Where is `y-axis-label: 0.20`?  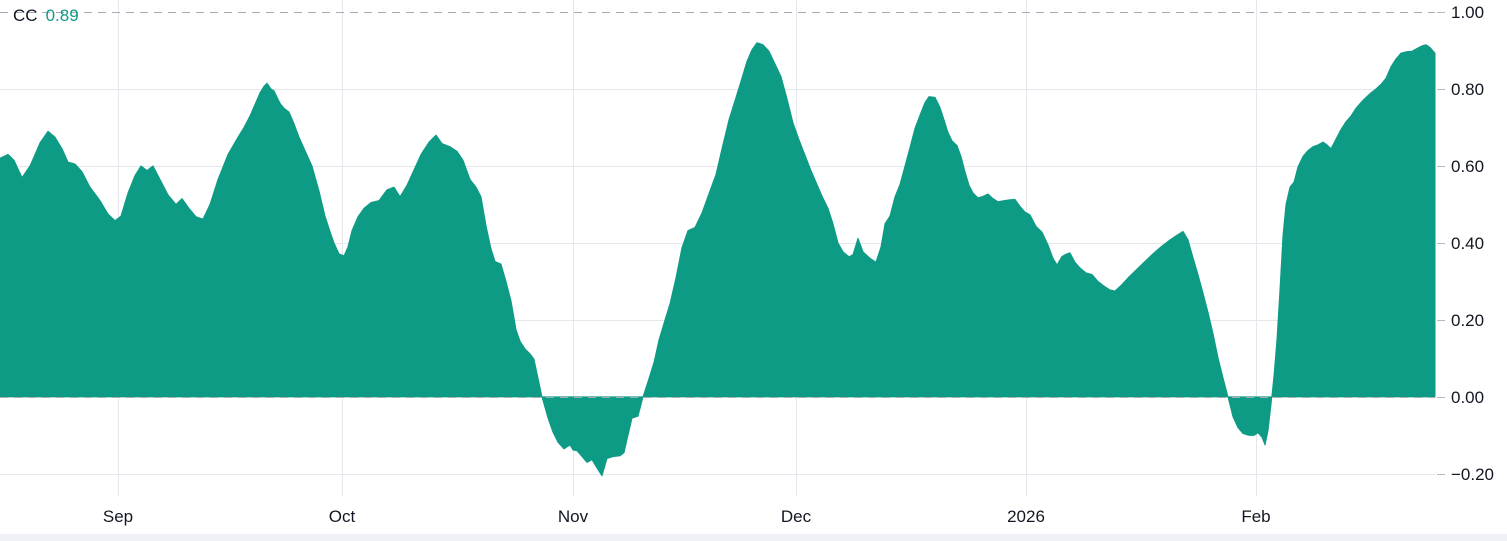
y-axis-label: 0.20 is located at coordinates (1467, 320).